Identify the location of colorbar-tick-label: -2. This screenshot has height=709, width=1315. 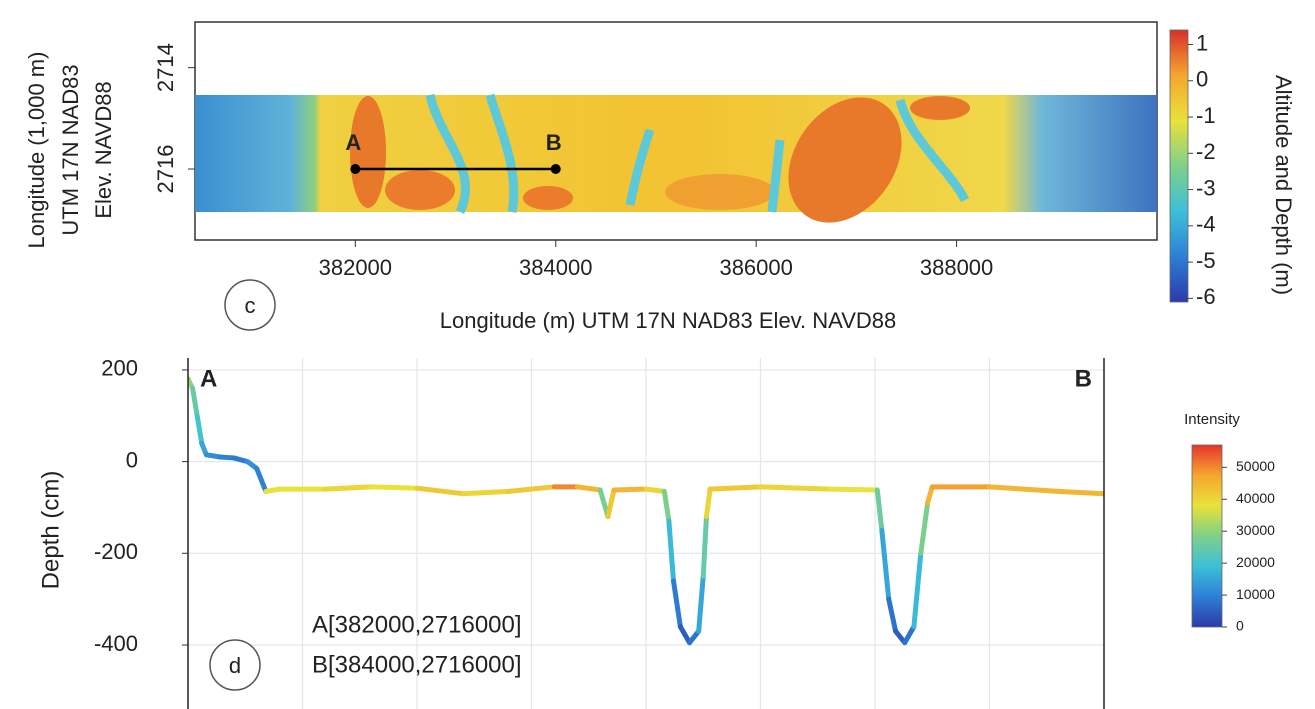
(1206, 151).